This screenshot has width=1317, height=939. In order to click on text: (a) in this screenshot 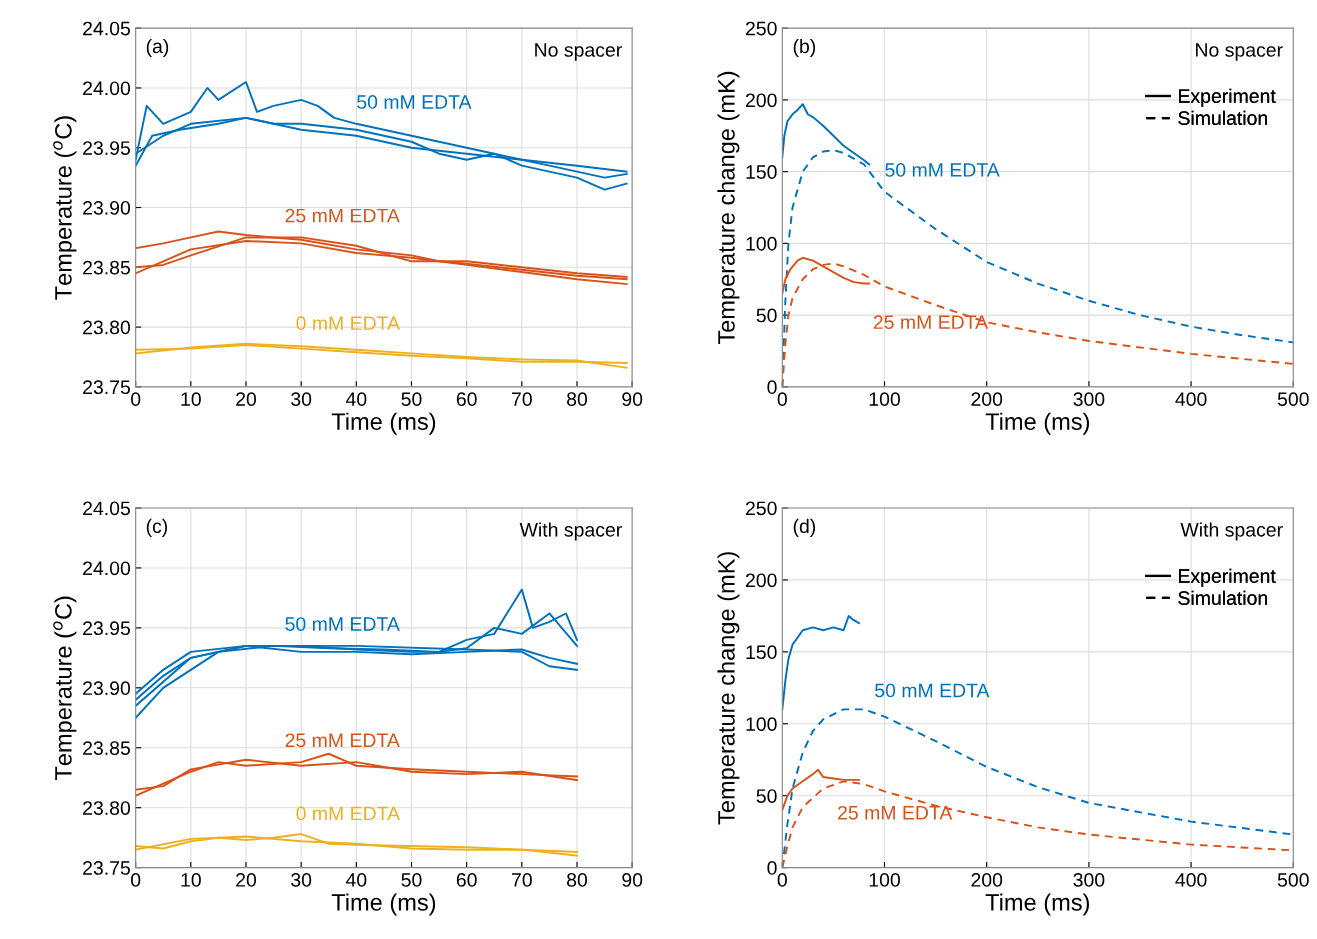, I will do `click(157, 48)`.